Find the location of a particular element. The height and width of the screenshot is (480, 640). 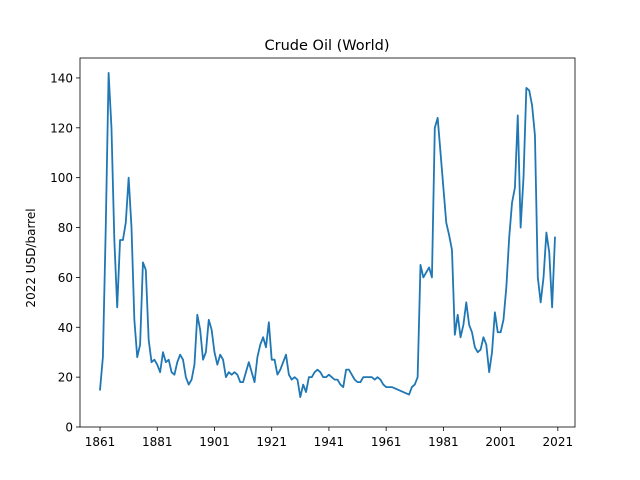

x-tick-label: 2001 is located at coordinates (500, 442).